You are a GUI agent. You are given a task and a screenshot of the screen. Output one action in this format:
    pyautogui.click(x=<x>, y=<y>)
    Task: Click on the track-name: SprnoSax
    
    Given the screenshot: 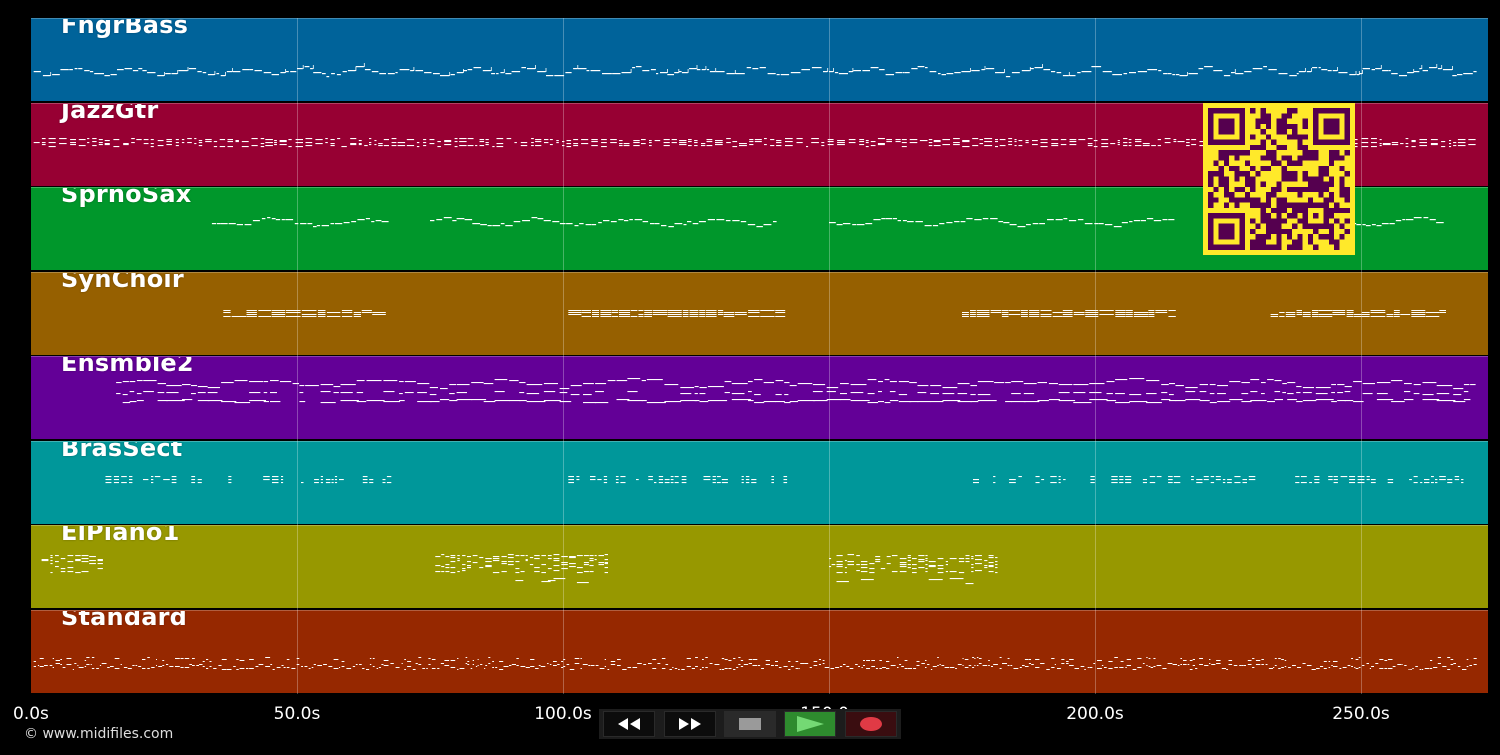 What is the action you would take?
    pyautogui.click(x=126, y=197)
    